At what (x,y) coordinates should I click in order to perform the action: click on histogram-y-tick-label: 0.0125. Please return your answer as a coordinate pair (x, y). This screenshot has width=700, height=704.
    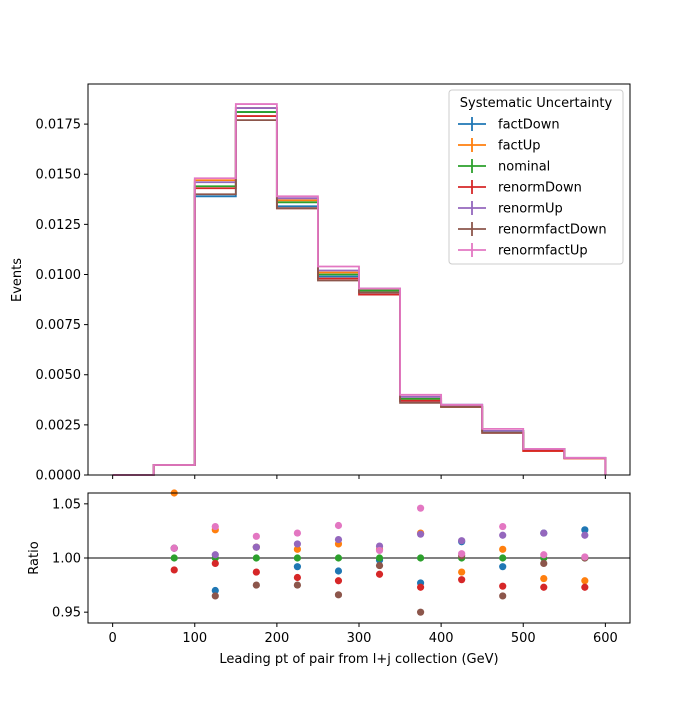
    Looking at the image, I should click on (59, 225).